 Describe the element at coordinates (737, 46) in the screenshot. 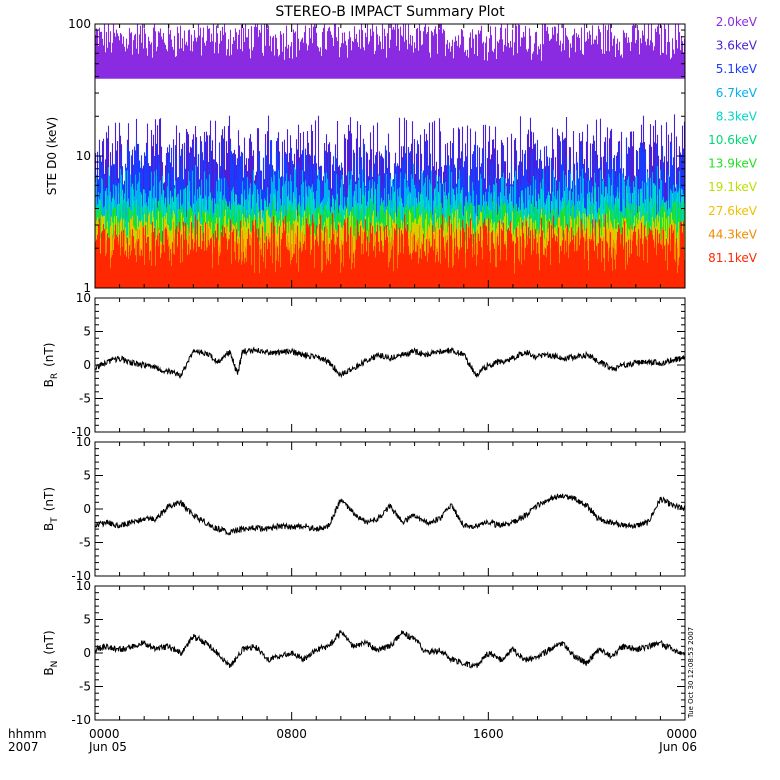

I see `legend-3.6keV: 3.6keV` at that location.